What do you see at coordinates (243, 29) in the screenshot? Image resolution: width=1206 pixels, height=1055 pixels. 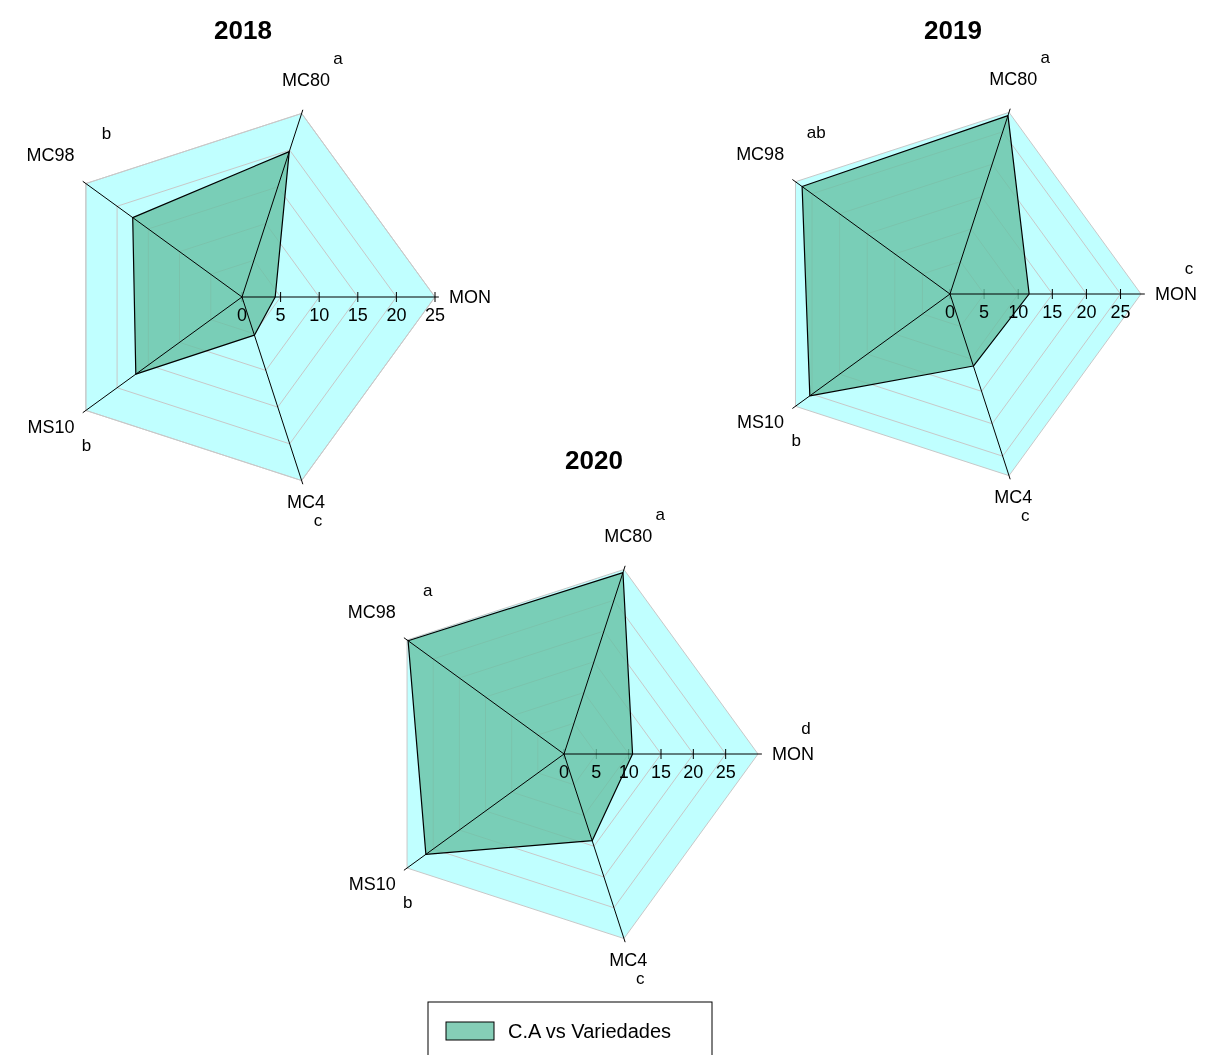 I see `chart-title: 2018` at bounding box center [243, 29].